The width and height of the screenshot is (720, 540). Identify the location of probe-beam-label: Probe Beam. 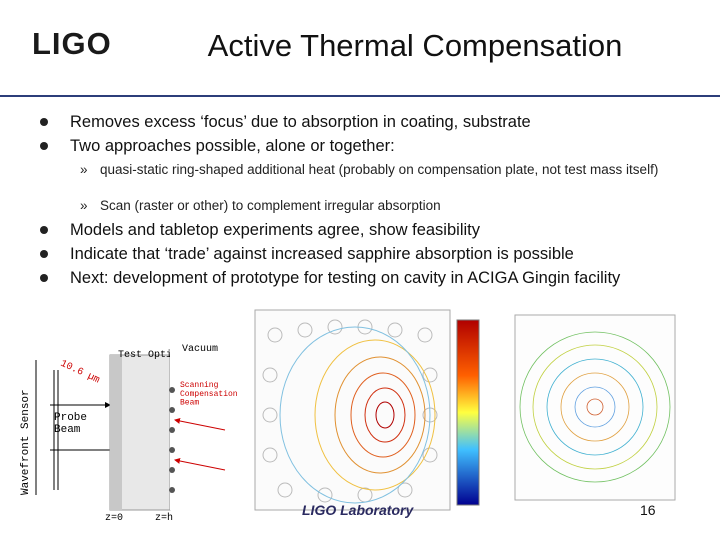
(70, 424).